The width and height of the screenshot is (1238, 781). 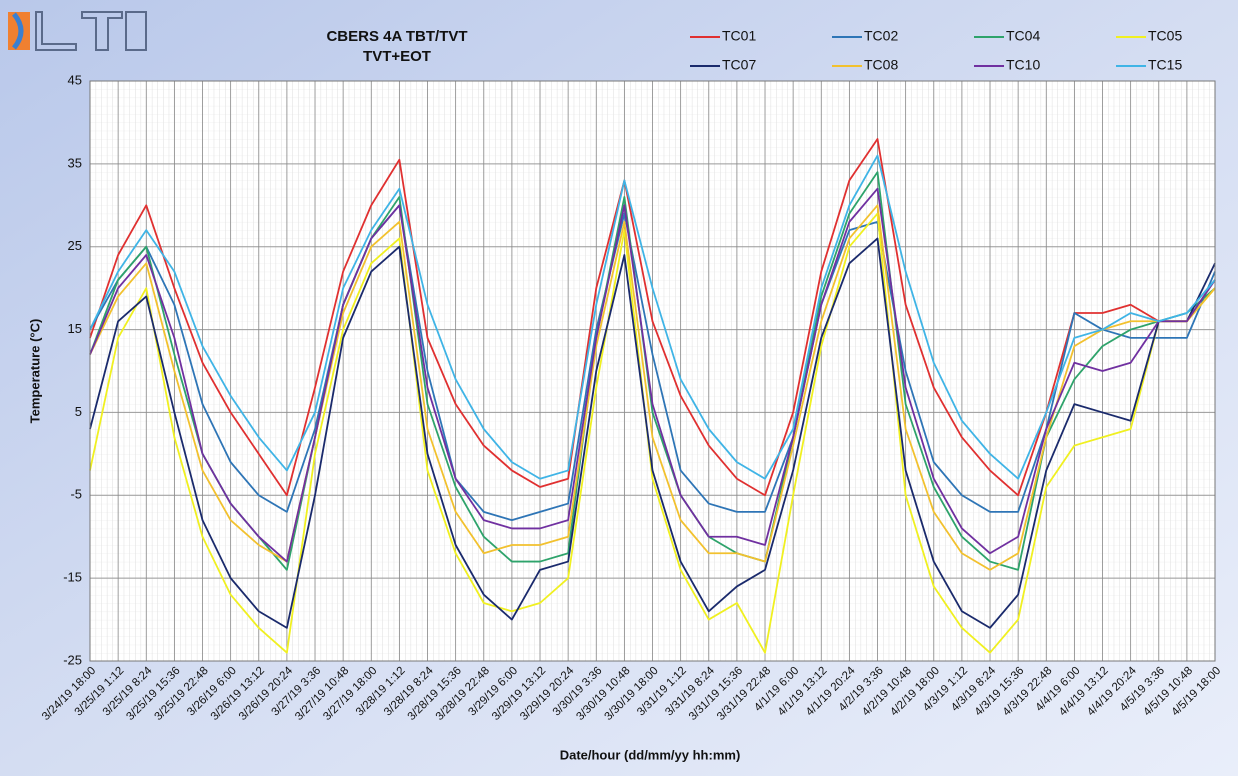 I want to click on legend-label: TC15, so click(x=1165, y=65).